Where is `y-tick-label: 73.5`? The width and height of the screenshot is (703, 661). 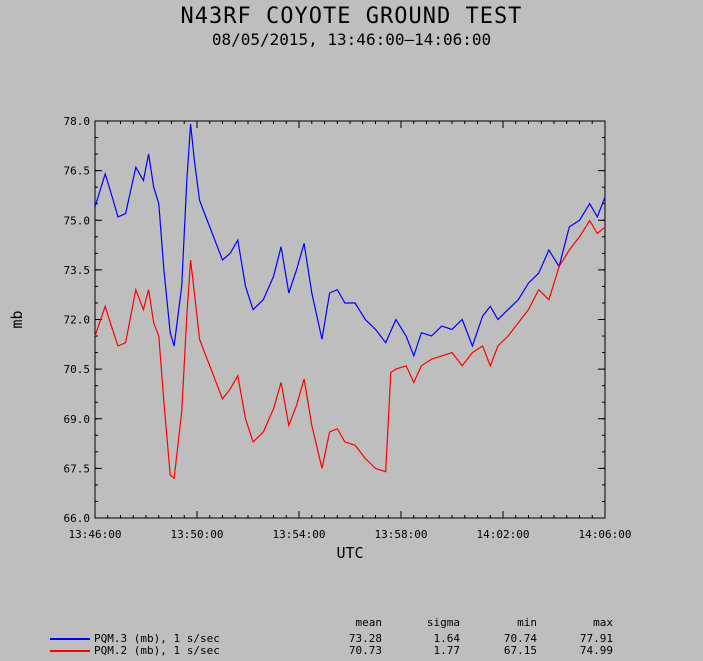 y-tick-label: 73.5 is located at coordinates (77, 270).